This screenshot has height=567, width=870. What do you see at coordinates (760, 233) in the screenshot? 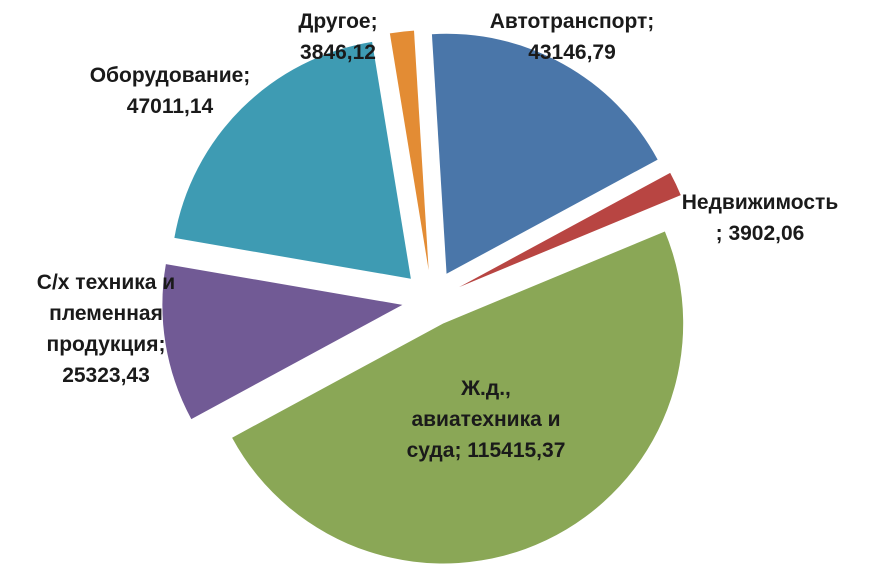
I see `slice-label-line: ; 3902,06` at bounding box center [760, 233].